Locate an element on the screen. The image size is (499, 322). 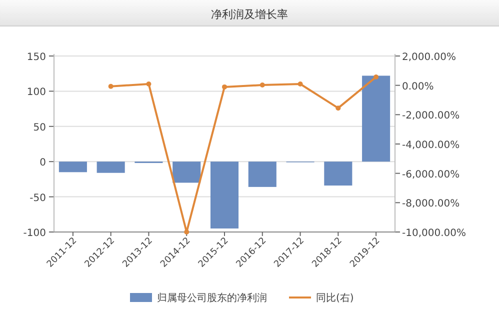
y2-tick-label: 2,000.00% is located at coordinates (429, 57).